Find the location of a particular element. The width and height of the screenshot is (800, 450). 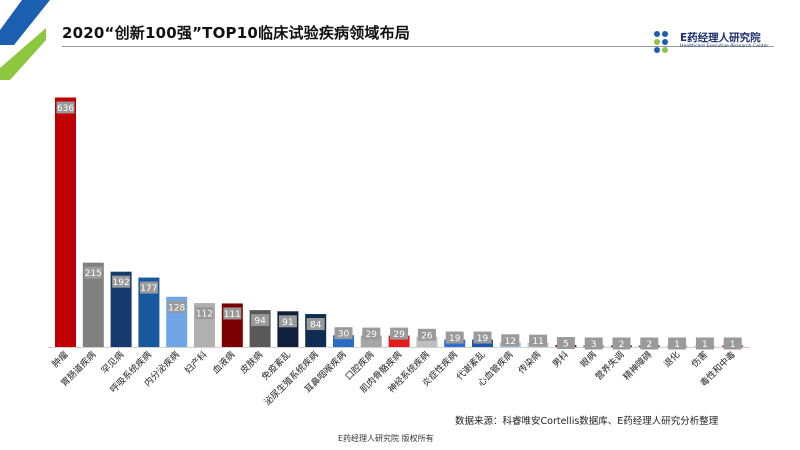

blue-stripe is located at coordinates (25, 22).